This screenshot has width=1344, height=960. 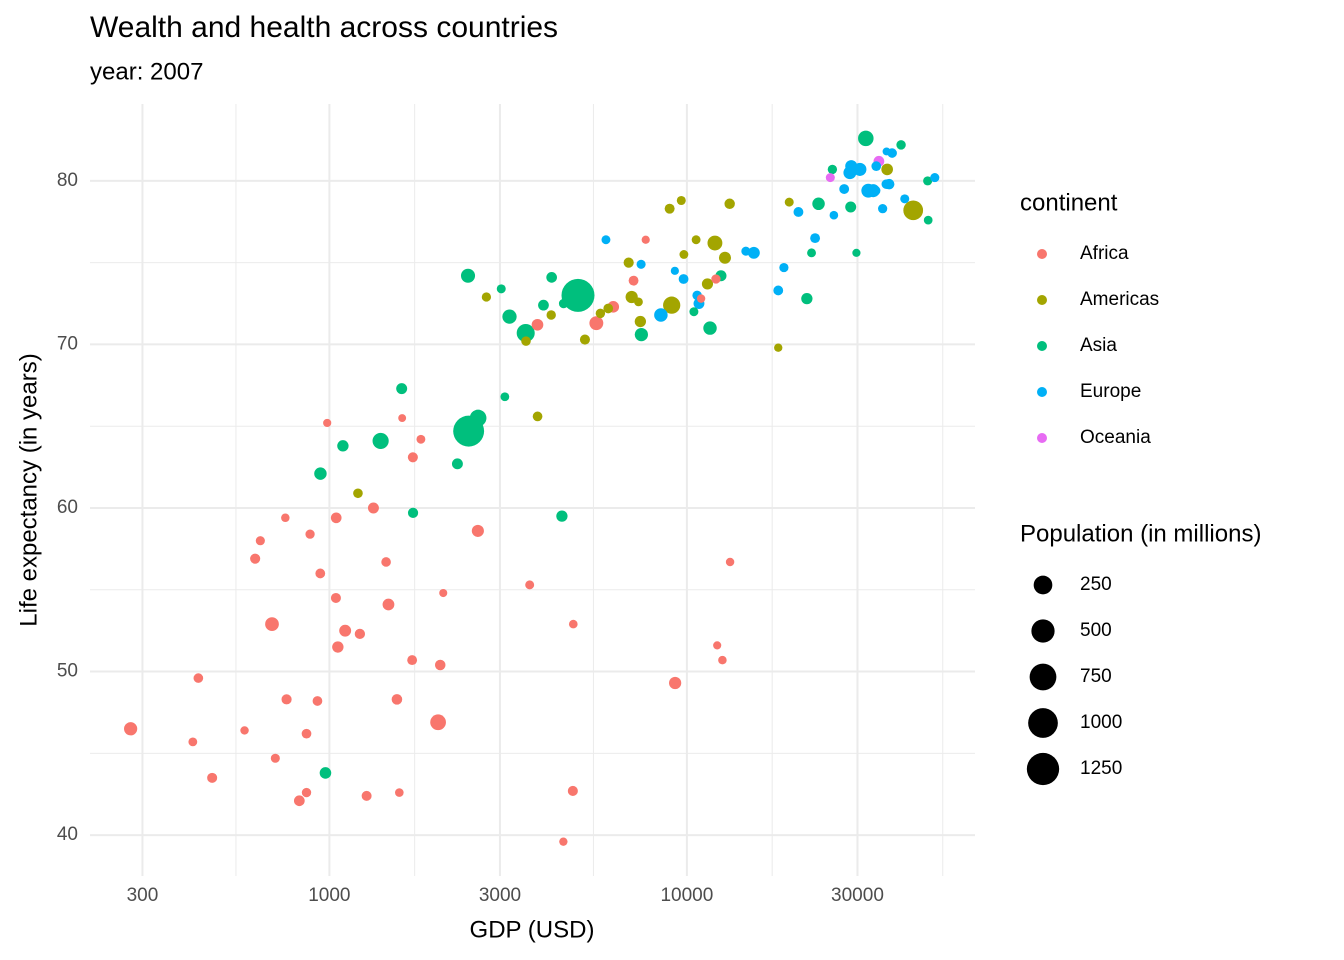 I want to click on x-tick-label: 10000, so click(x=686, y=895).